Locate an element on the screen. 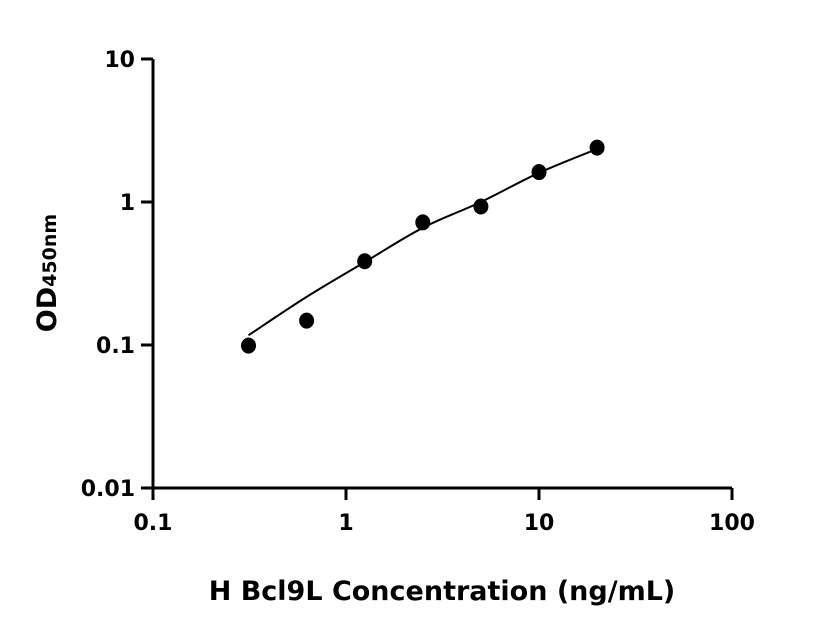 The height and width of the screenshot is (644, 816). x-tick-label: 1 is located at coordinates (345, 523).